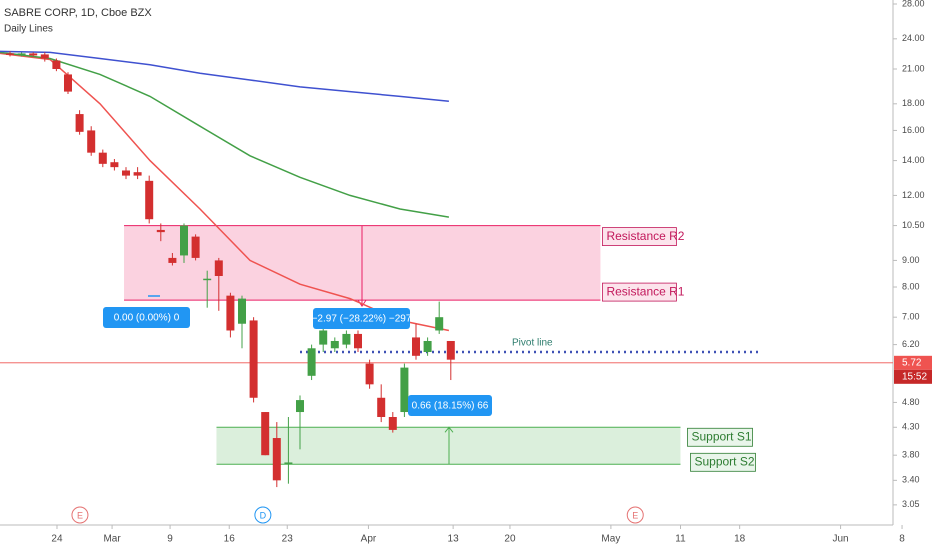  I want to click on y-tick-label: 14.00, so click(913, 160).